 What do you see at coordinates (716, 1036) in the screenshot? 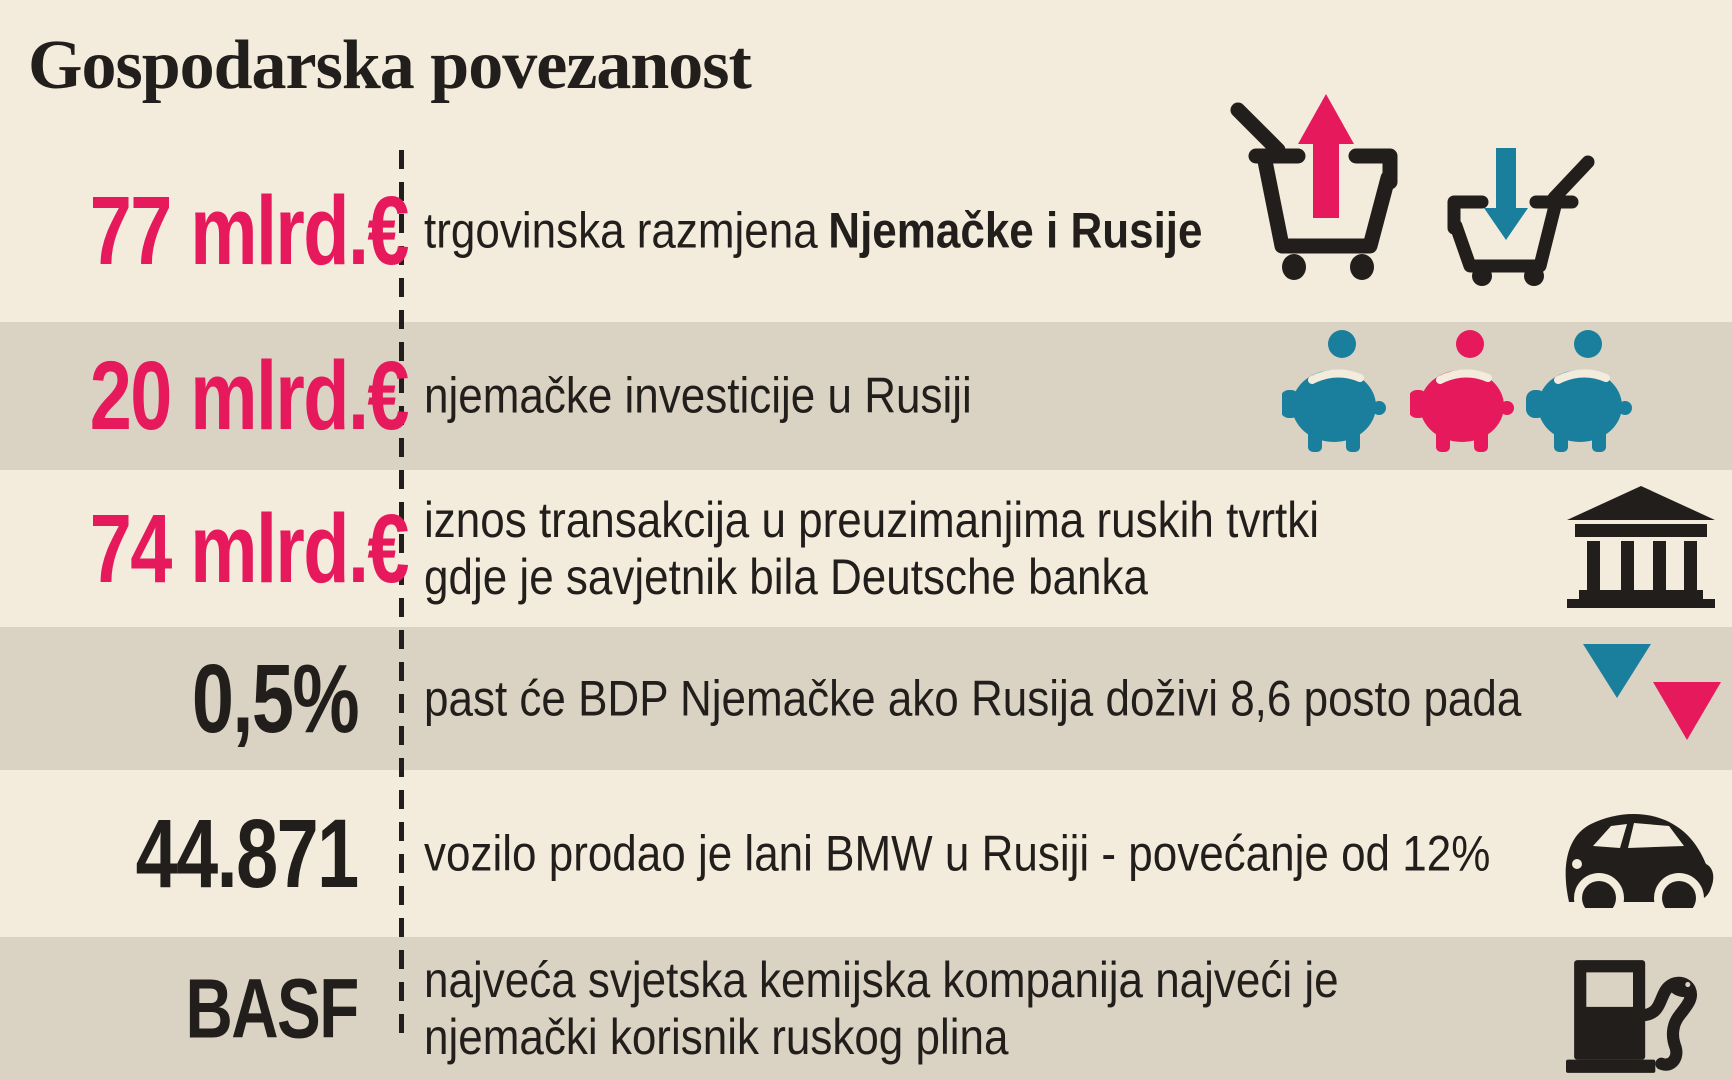
I see `stat-text-line2: njemački korisnik ruskog plina` at bounding box center [716, 1036].